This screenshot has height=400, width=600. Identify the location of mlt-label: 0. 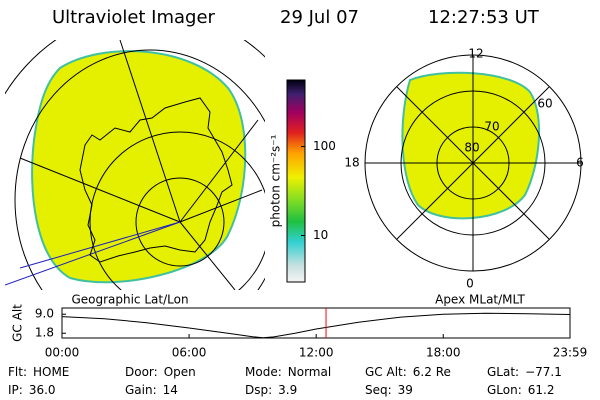
(470, 284).